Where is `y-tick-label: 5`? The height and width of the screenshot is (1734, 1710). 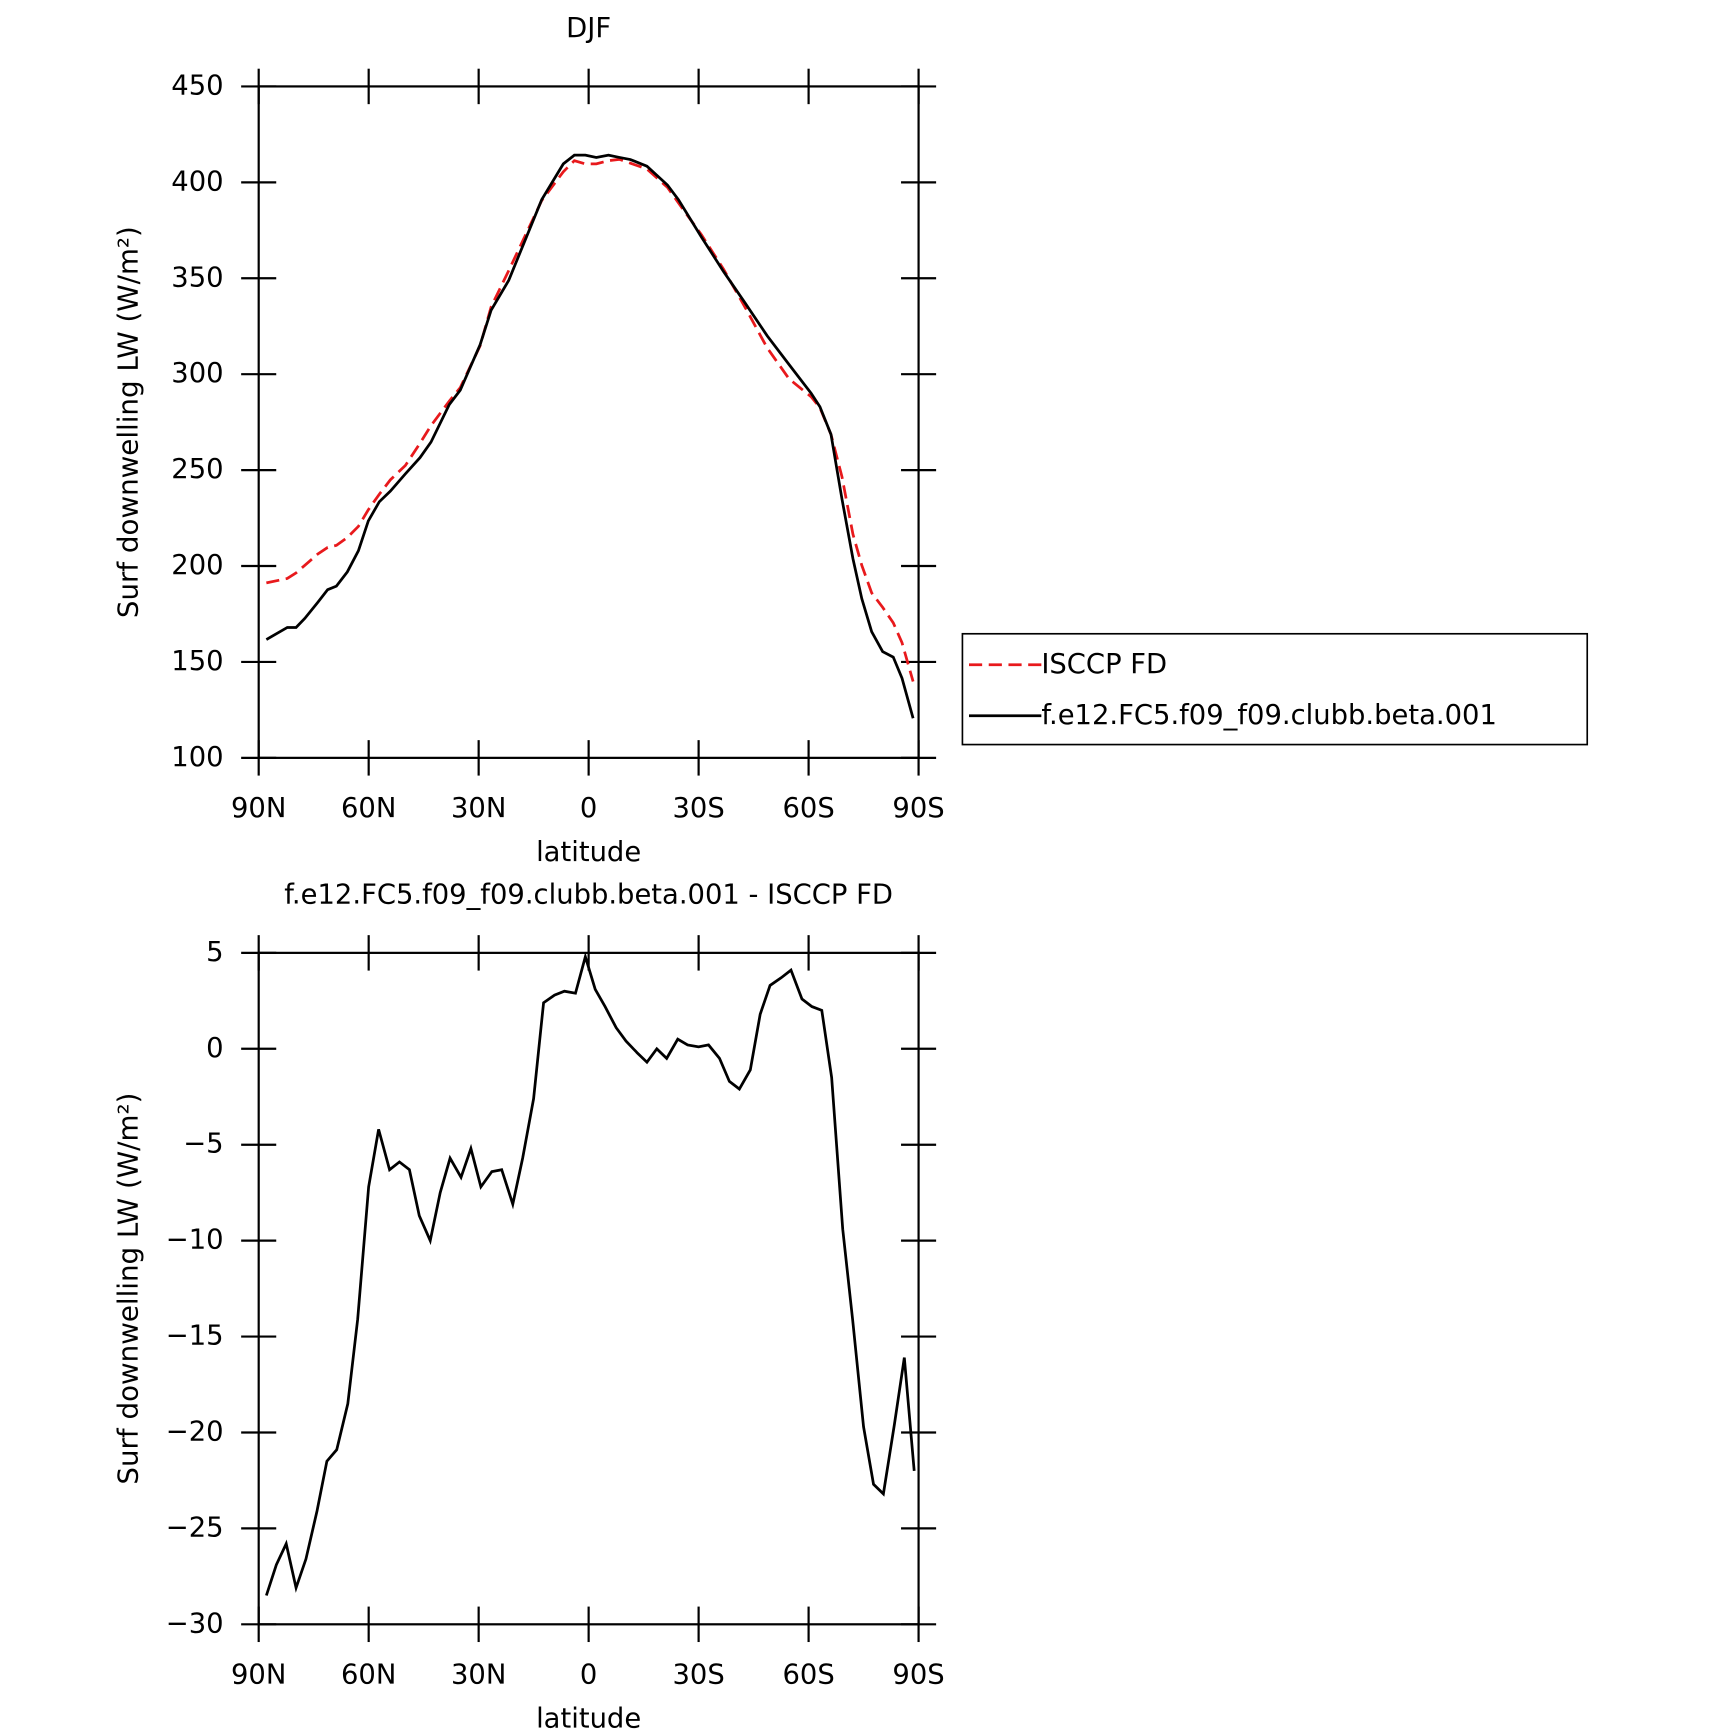 y-tick-label: 5 is located at coordinates (214, 952).